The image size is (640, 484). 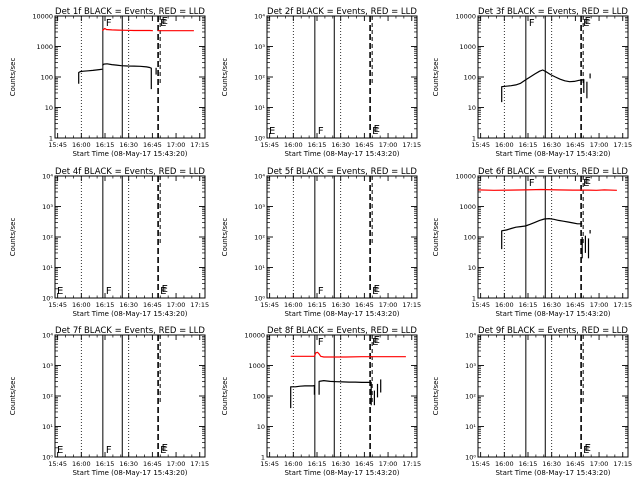 What do you see at coordinates (130, 12) in the screenshot?
I see `panel-title: Det 1f BLACK = Events, RED = LLD` at bounding box center [130, 12].